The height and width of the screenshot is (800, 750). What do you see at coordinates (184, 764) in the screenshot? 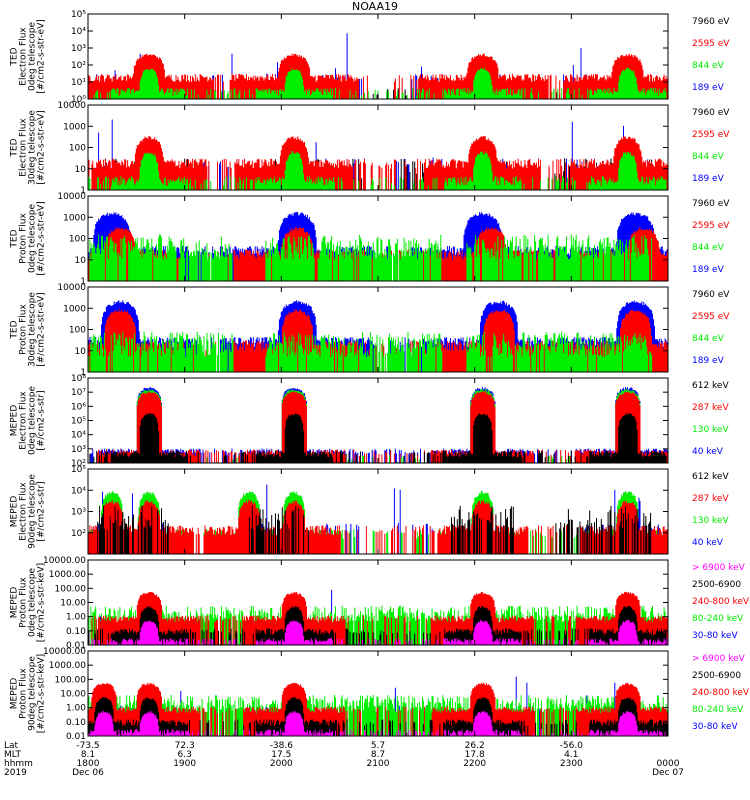
I see `x-tick-label-hhmm: 1900` at bounding box center [184, 764].